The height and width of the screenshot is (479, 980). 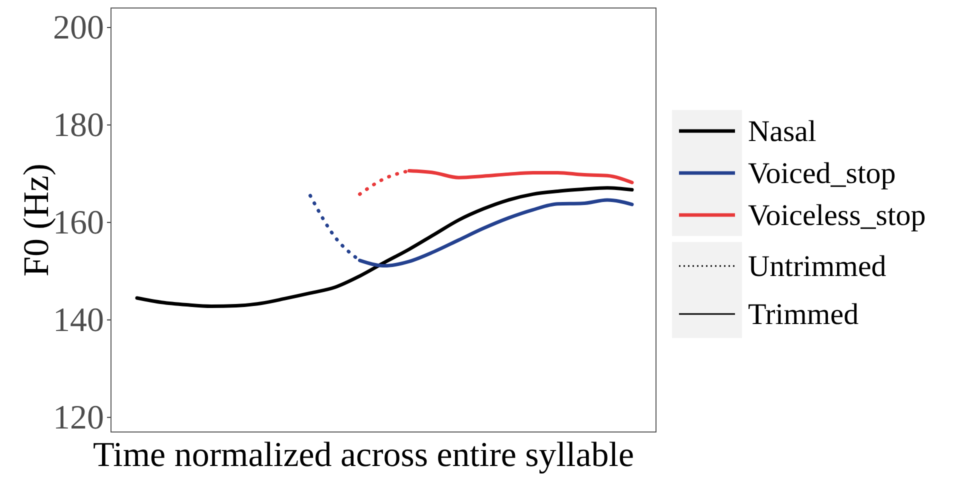 I want to click on legend-label: Voiceless_stop, so click(x=837, y=215).